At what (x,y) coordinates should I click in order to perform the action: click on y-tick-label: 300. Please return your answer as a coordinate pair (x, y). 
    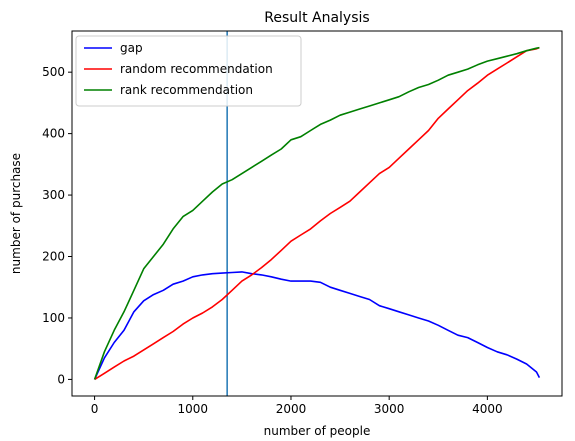
    Looking at the image, I should click on (53, 195).